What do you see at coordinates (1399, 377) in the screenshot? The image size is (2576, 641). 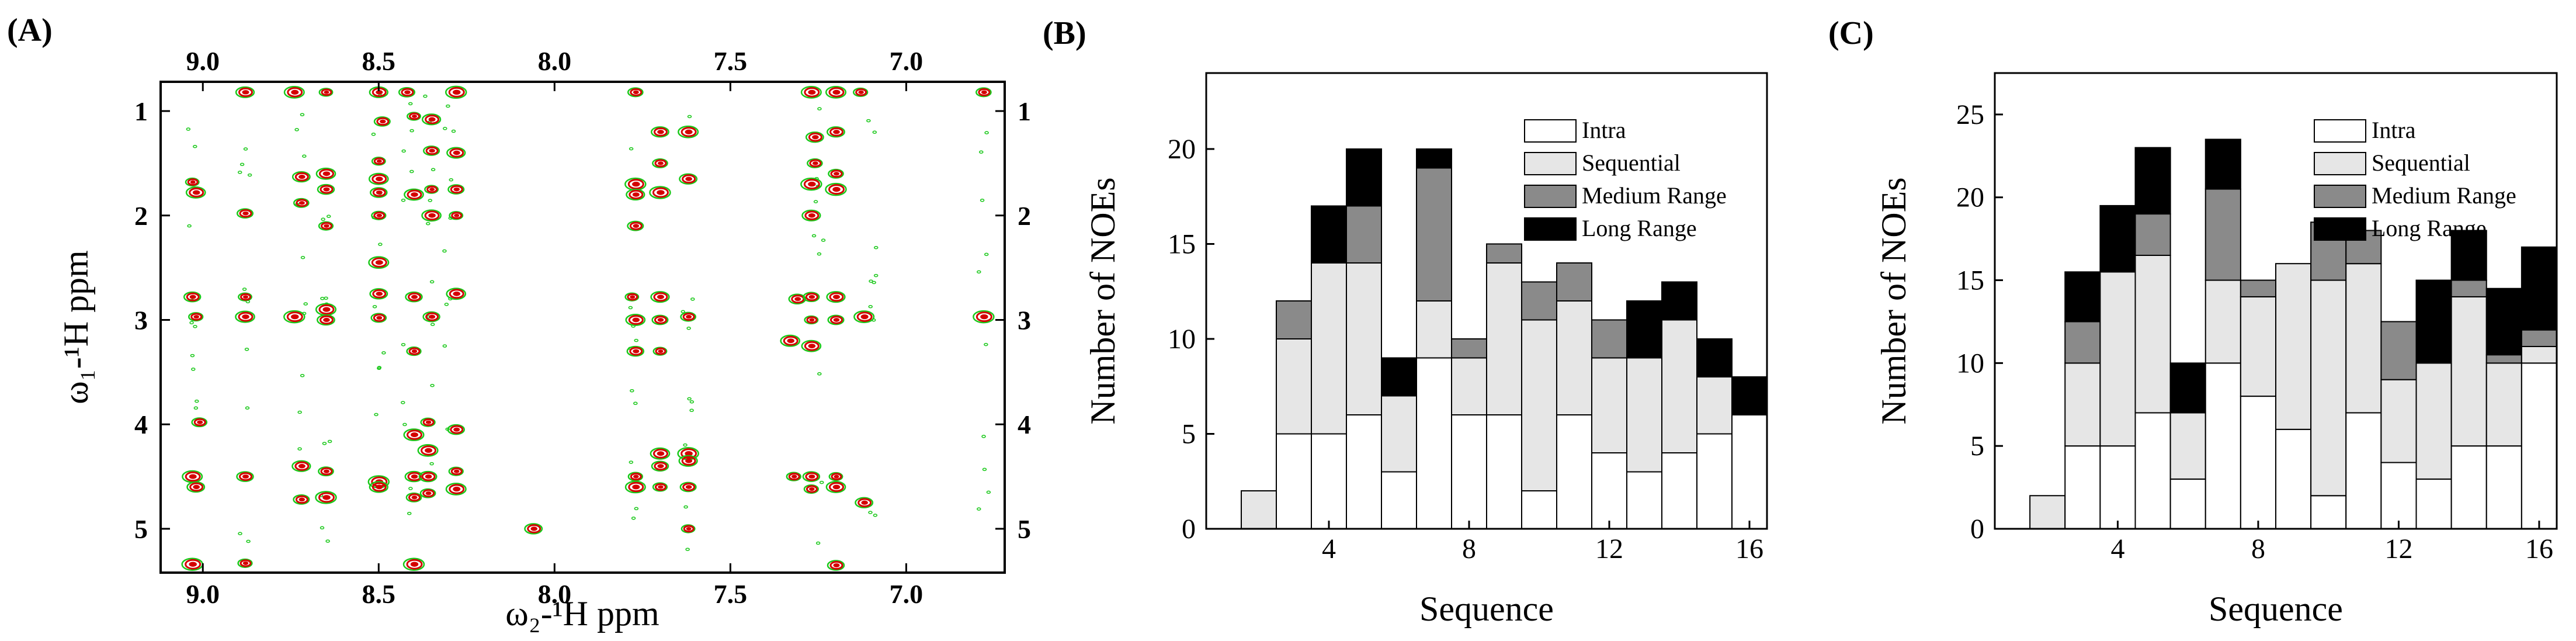 I see `panel-b-bar-long-range` at bounding box center [1399, 377].